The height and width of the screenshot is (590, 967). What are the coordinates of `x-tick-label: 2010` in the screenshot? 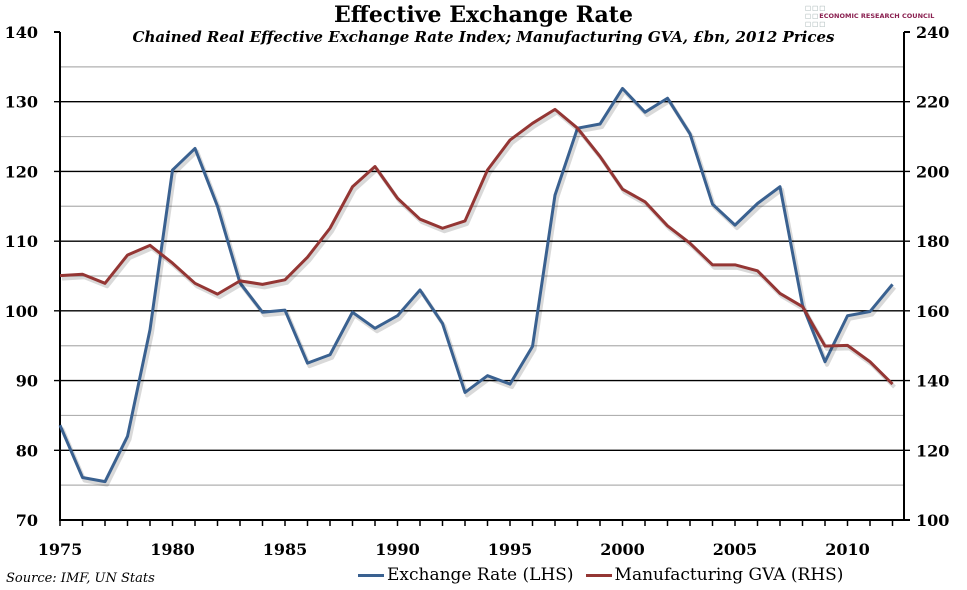 It's located at (847, 549).